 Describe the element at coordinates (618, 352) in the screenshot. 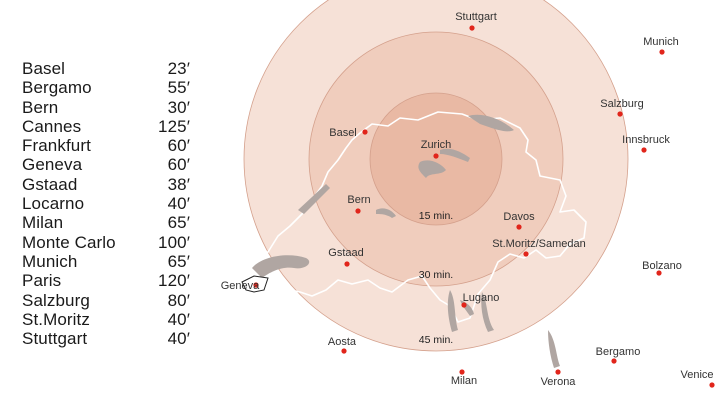

I see `city-label: Bergamo` at that location.